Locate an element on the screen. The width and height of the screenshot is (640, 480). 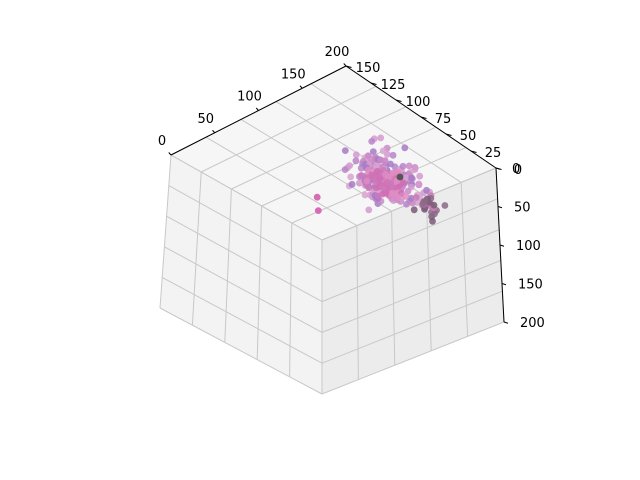
top-left-axis-tick-label: 150 is located at coordinates (293, 74).